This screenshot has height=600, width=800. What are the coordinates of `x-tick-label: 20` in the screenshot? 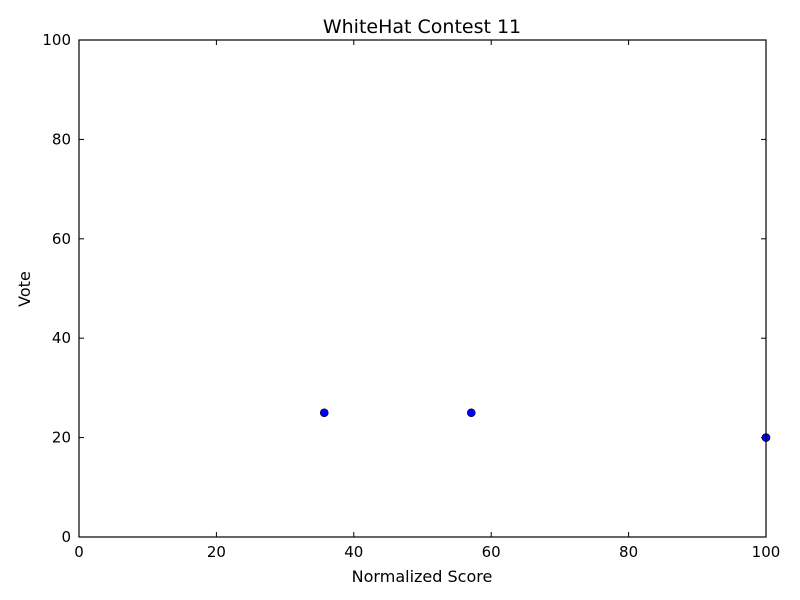 It's located at (216, 552).